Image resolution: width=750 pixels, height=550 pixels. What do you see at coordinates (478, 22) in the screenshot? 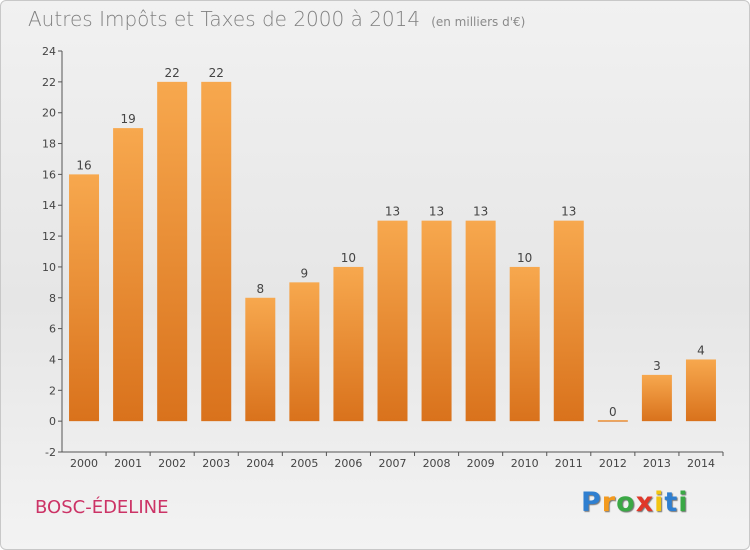
I see `chart-unit: (en milliers d'€)` at bounding box center [478, 22].